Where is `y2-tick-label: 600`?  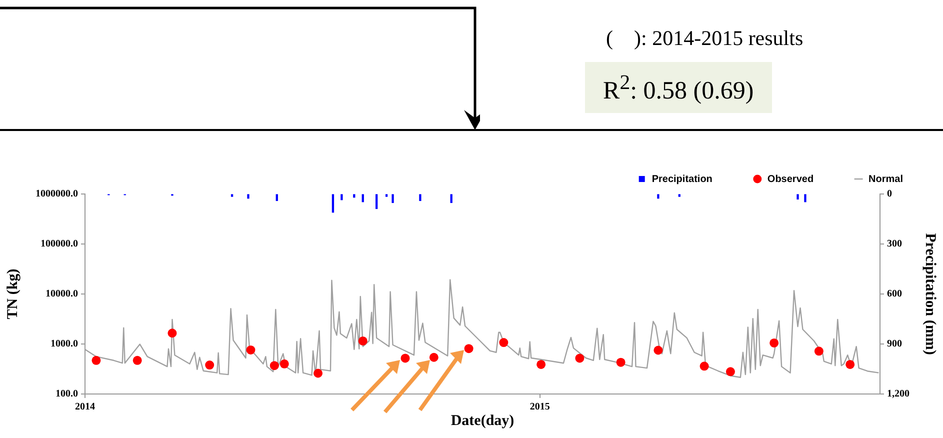
y2-tick-label: 600 is located at coordinates (894, 294).